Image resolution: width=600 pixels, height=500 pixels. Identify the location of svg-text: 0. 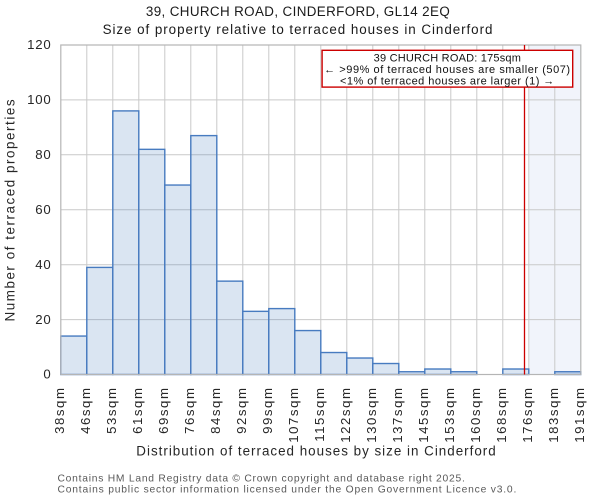
(47, 374).